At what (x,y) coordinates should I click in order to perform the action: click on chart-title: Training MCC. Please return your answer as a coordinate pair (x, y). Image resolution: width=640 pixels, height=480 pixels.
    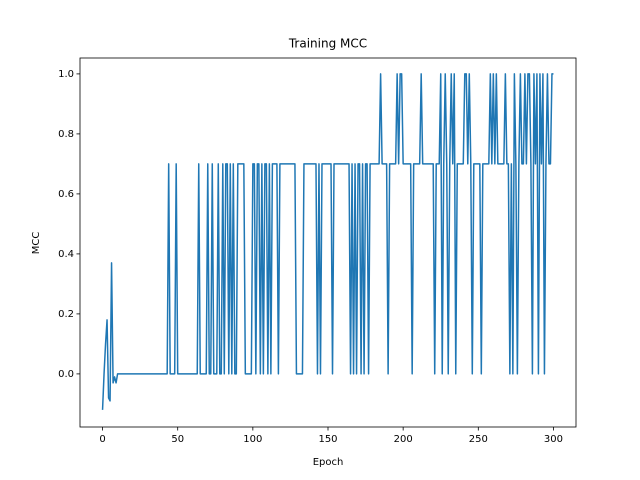
    Looking at the image, I should click on (327, 44).